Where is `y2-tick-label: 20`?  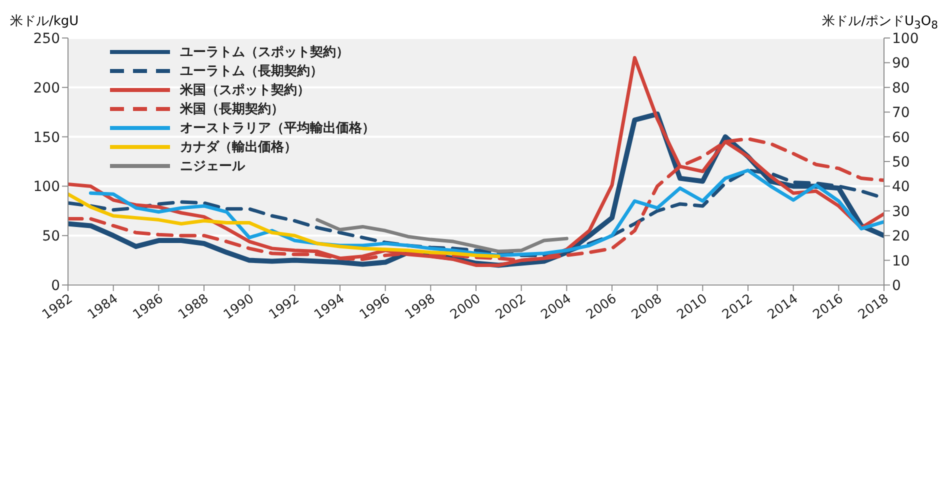
y2-tick-label: 20 is located at coordinates (901, 236).